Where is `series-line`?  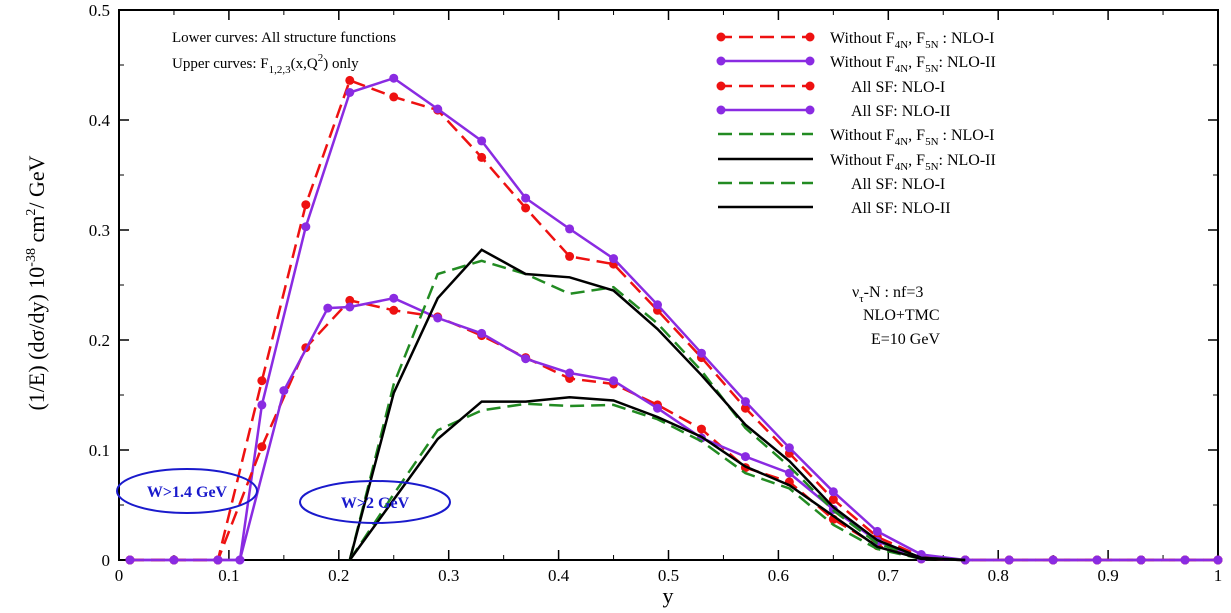
series-line is located at coordinates (657, 478).